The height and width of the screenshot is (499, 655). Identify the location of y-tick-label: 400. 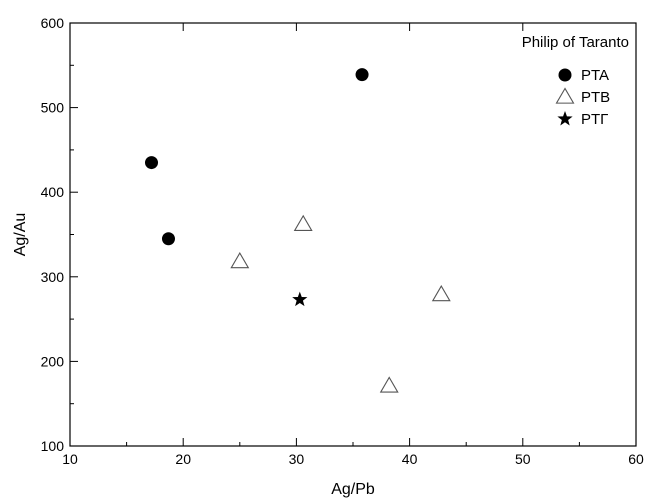
(53, 192).